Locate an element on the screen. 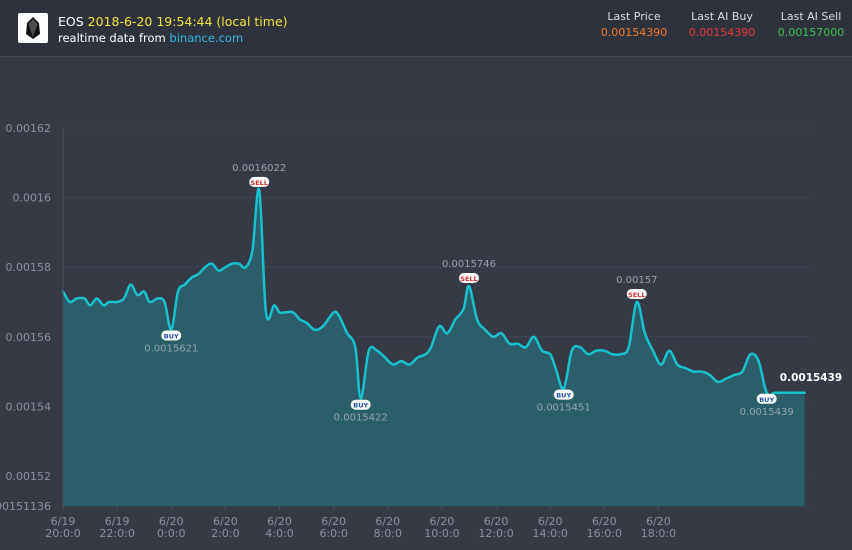 This screenshot has height=550, width=852. last-ai-buy-value: 0.00154390 is located at coordinates (722, 32).